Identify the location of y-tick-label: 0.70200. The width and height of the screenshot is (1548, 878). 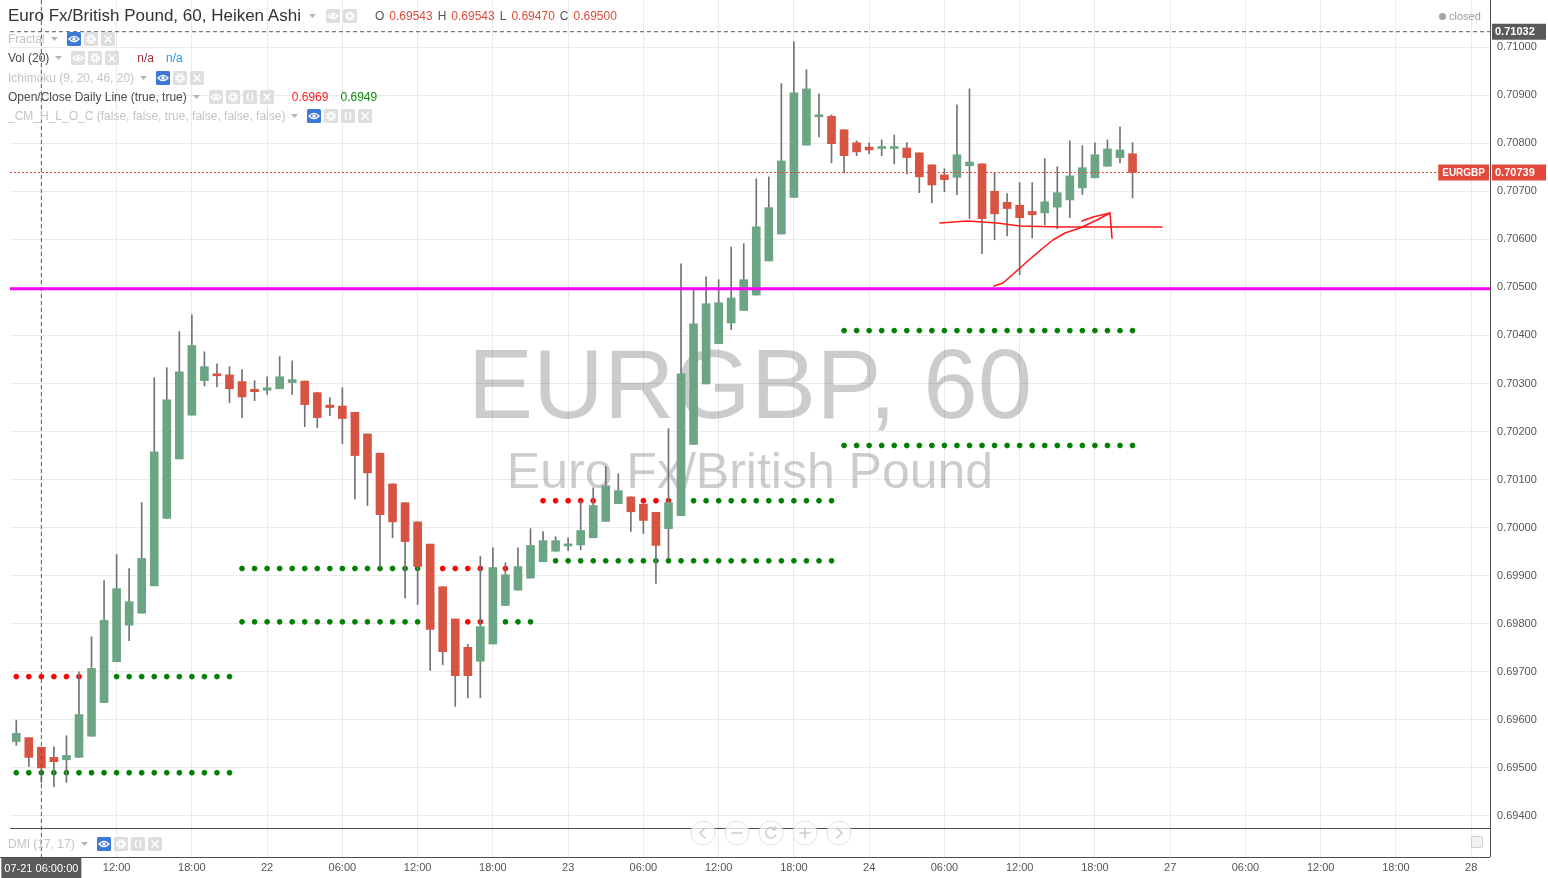
(1517, 430).